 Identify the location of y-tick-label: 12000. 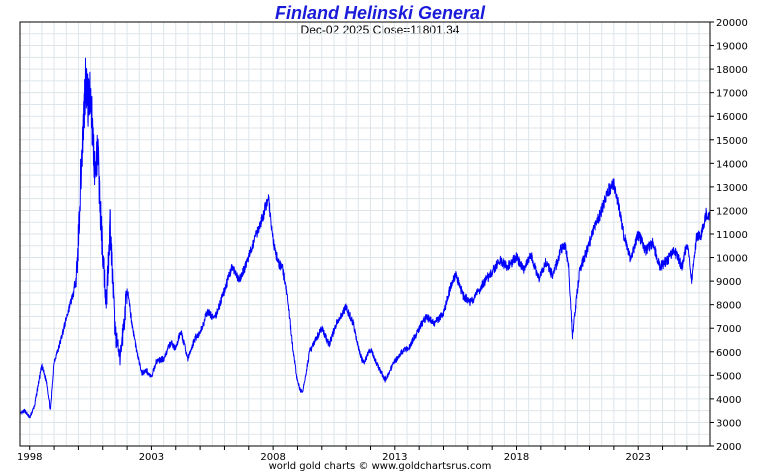
(732, 211).